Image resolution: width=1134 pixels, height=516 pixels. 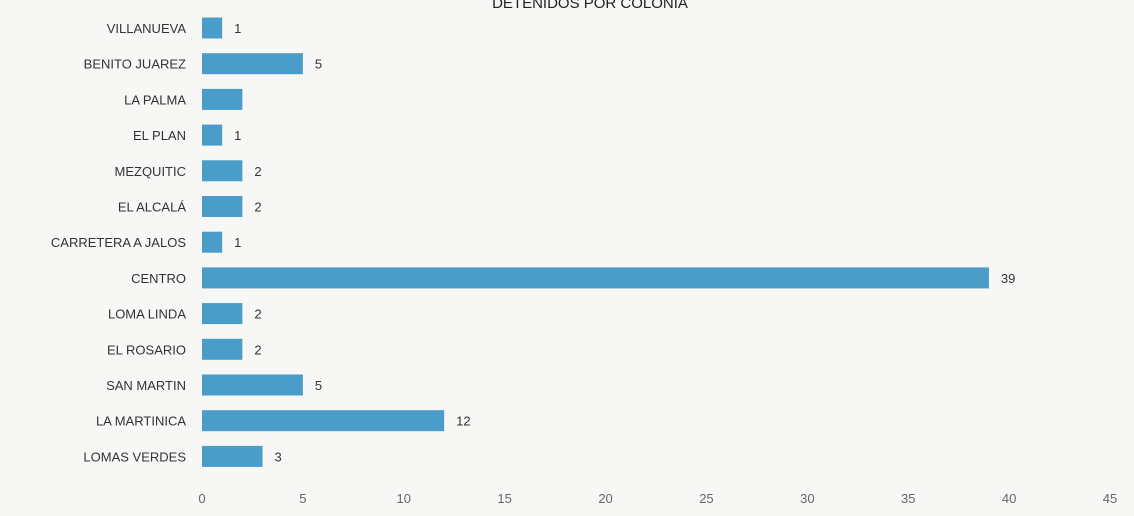 I want to click on category-label: LA PALMA, so click(x=155, y=99).